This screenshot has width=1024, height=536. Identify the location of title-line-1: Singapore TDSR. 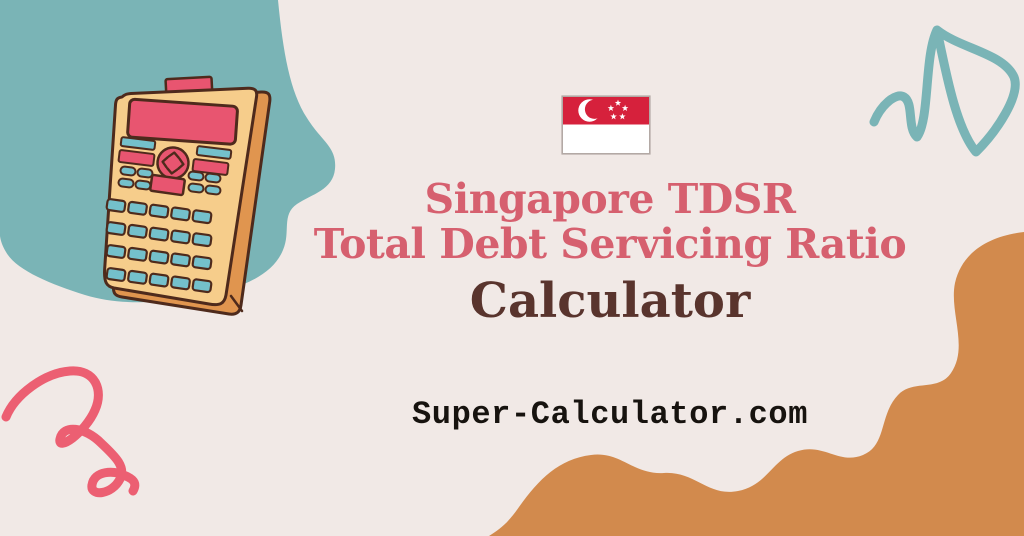
(610, 199).